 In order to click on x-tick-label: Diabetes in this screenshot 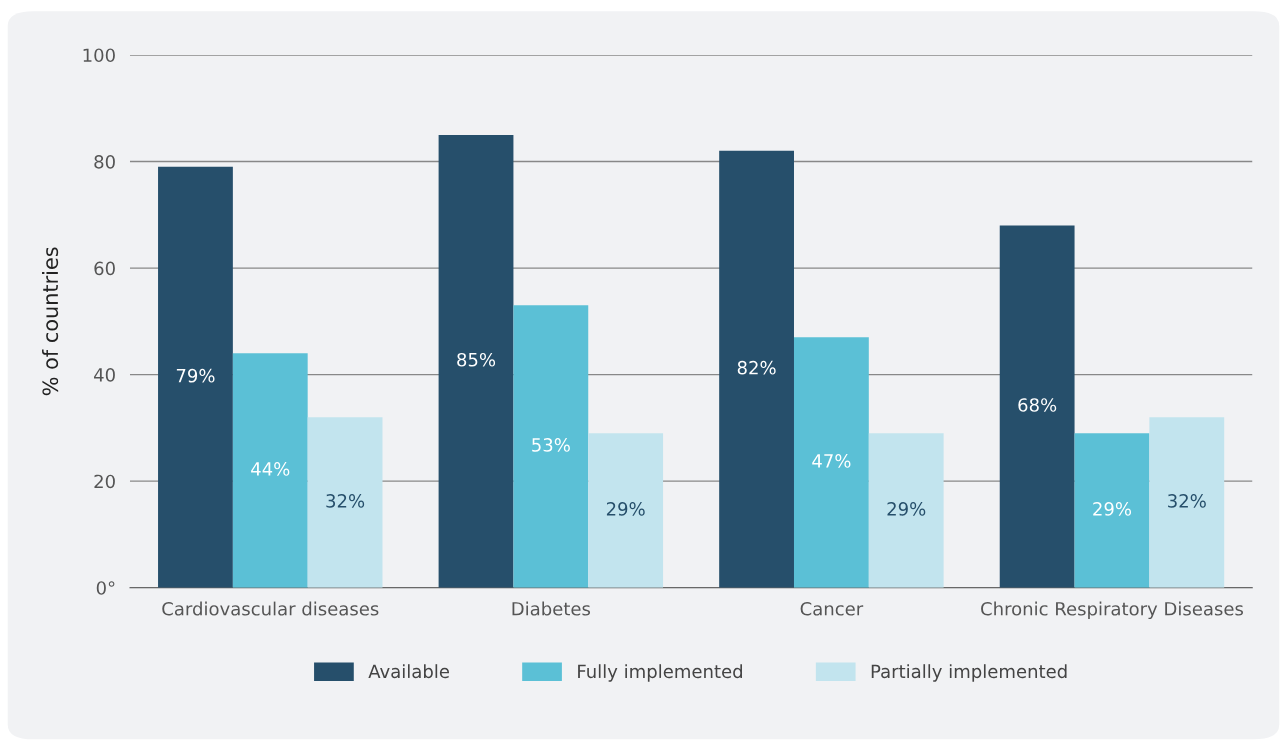, I will do `click(551, 608)`.